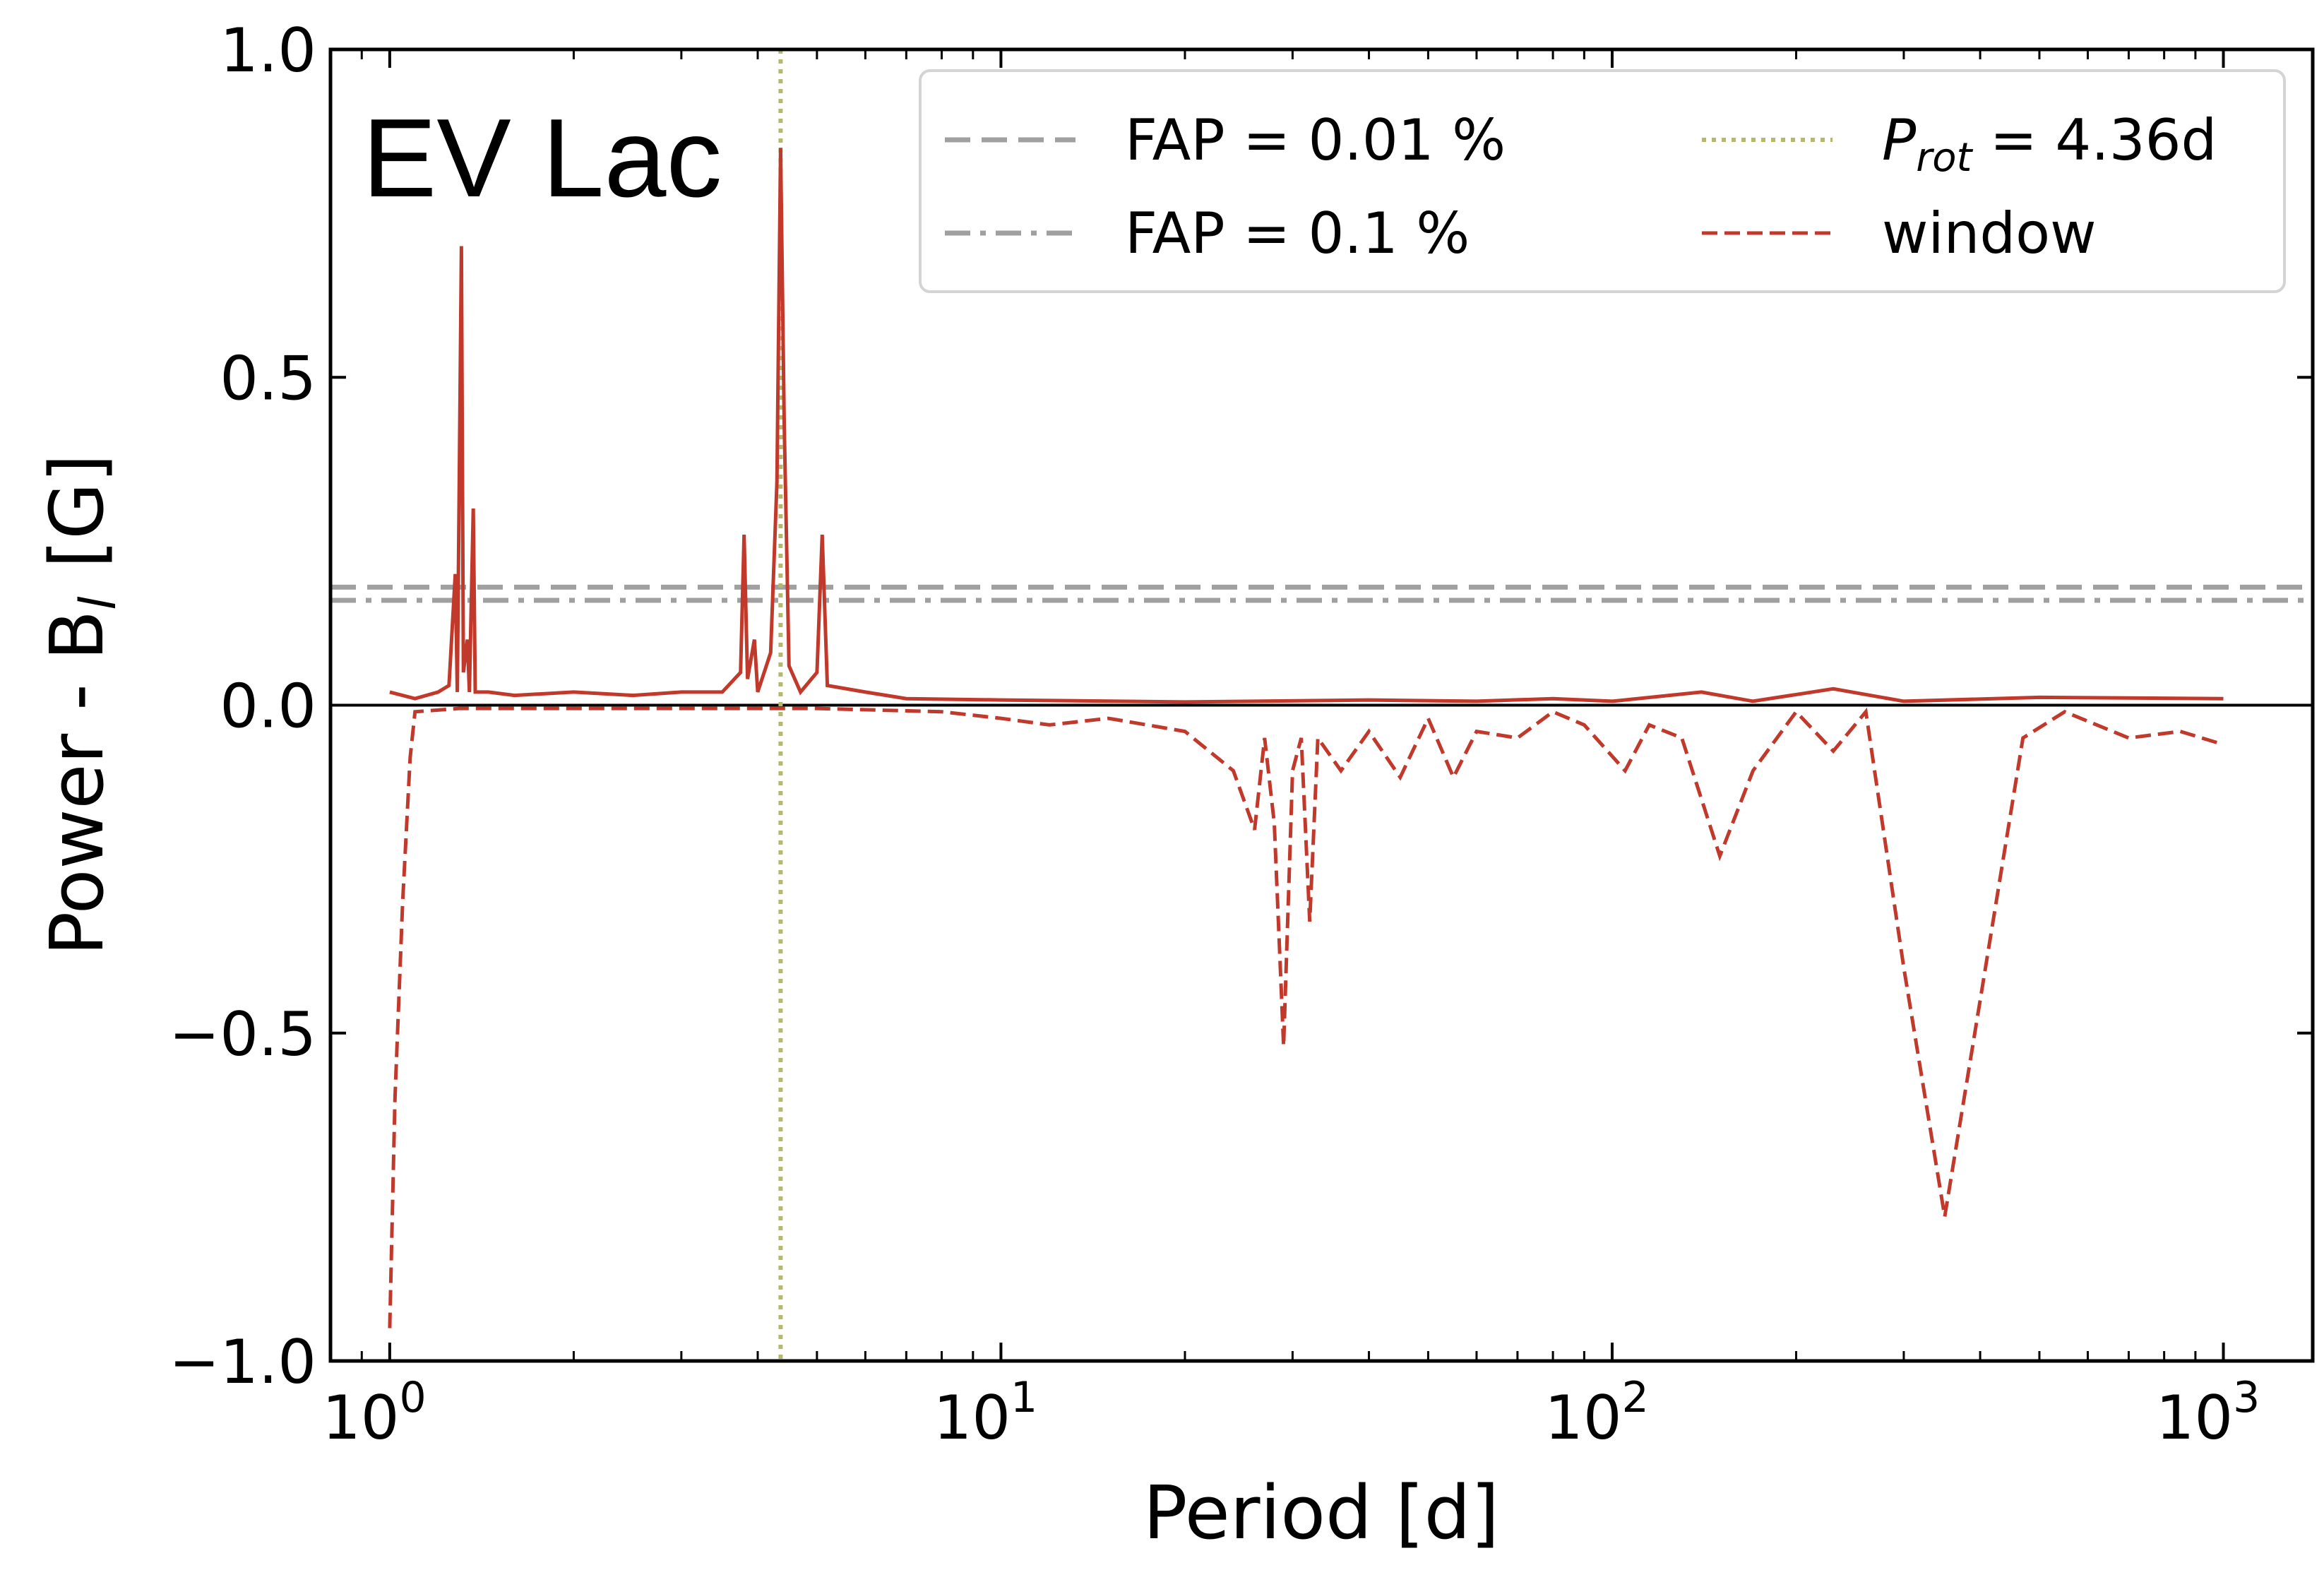 Image resolution: width=2324 pixels, height=1570 pixels. What do you see at coordinates (77, 783) in the screenshot?
I see `y-axis-label-main: Power - B` at bounding box center [77, 783].